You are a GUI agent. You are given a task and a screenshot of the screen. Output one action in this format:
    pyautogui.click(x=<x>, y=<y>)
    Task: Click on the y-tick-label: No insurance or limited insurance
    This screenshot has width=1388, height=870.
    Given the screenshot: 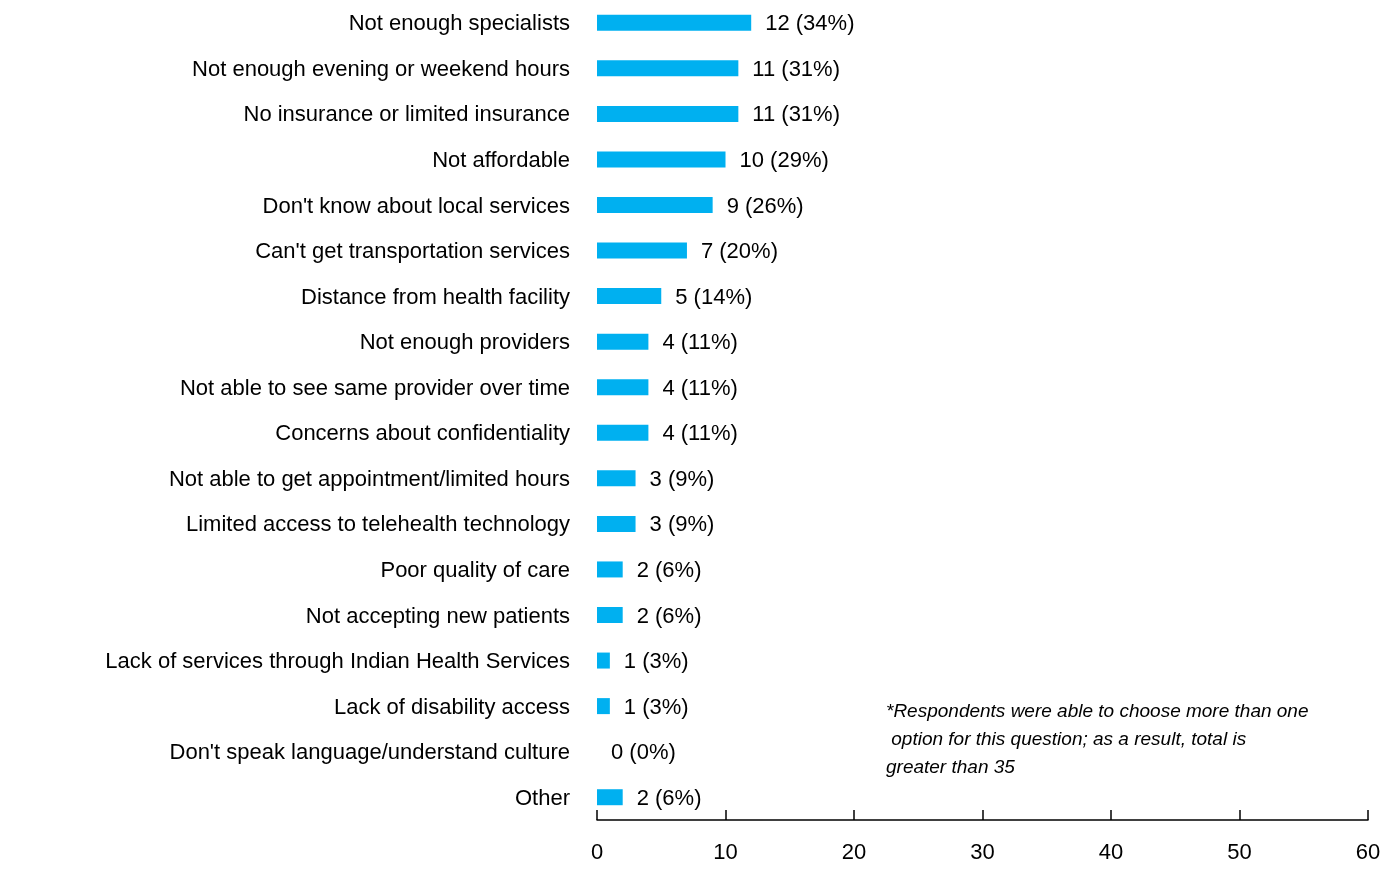 What is the action you would take?
    pyautogui.click(x=406, y=114)
    